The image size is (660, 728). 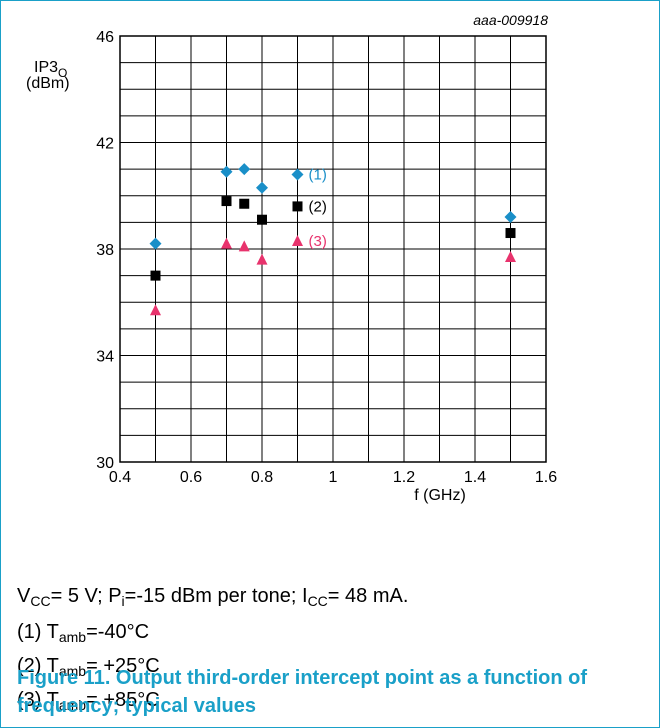 What do you see at coordinates (105, 250) in the screenshot?
I see `y-tick-label: 38` at bounding box center [105, 250].